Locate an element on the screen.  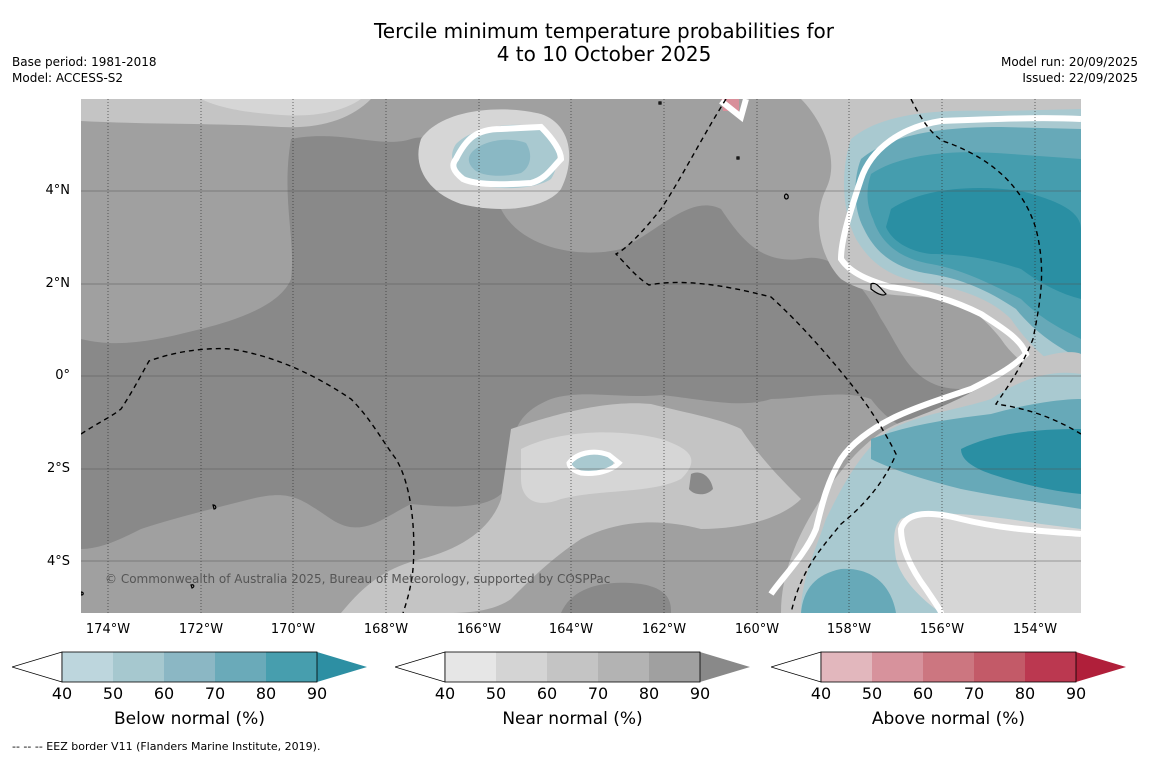
lon-label-158w: 158°W is located at coordinates (849, 629).